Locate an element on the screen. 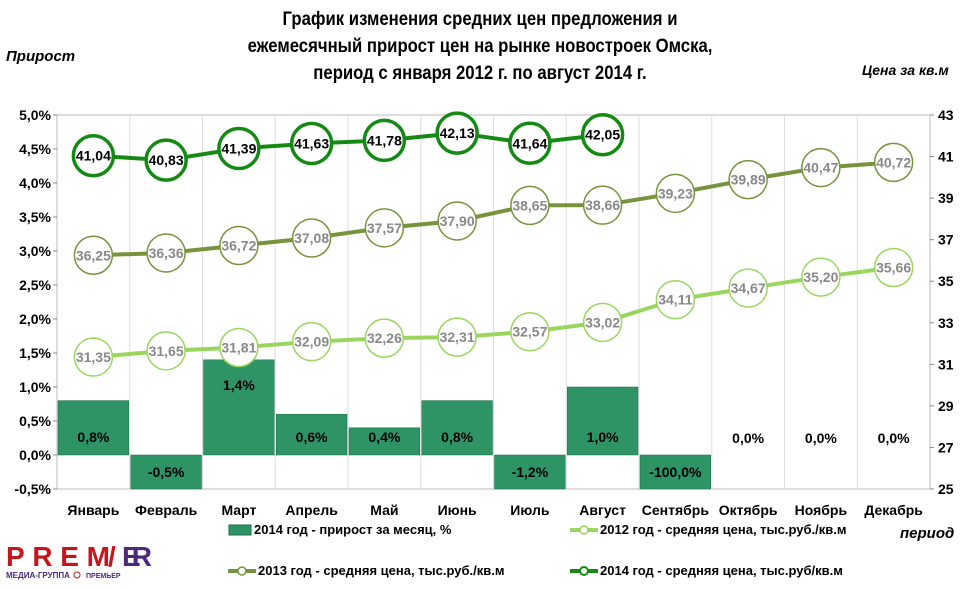  y-tick-left: 5,0% is located at coordinates (35, 115).